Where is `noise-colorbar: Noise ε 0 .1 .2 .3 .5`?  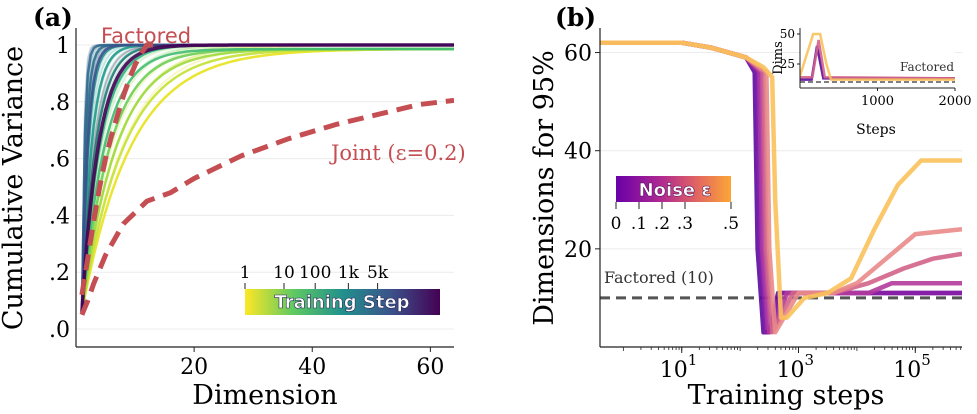
noise-colorbar: Noise ε 0 .1 .2 .3 .5 is located at coordinates (675, 205).